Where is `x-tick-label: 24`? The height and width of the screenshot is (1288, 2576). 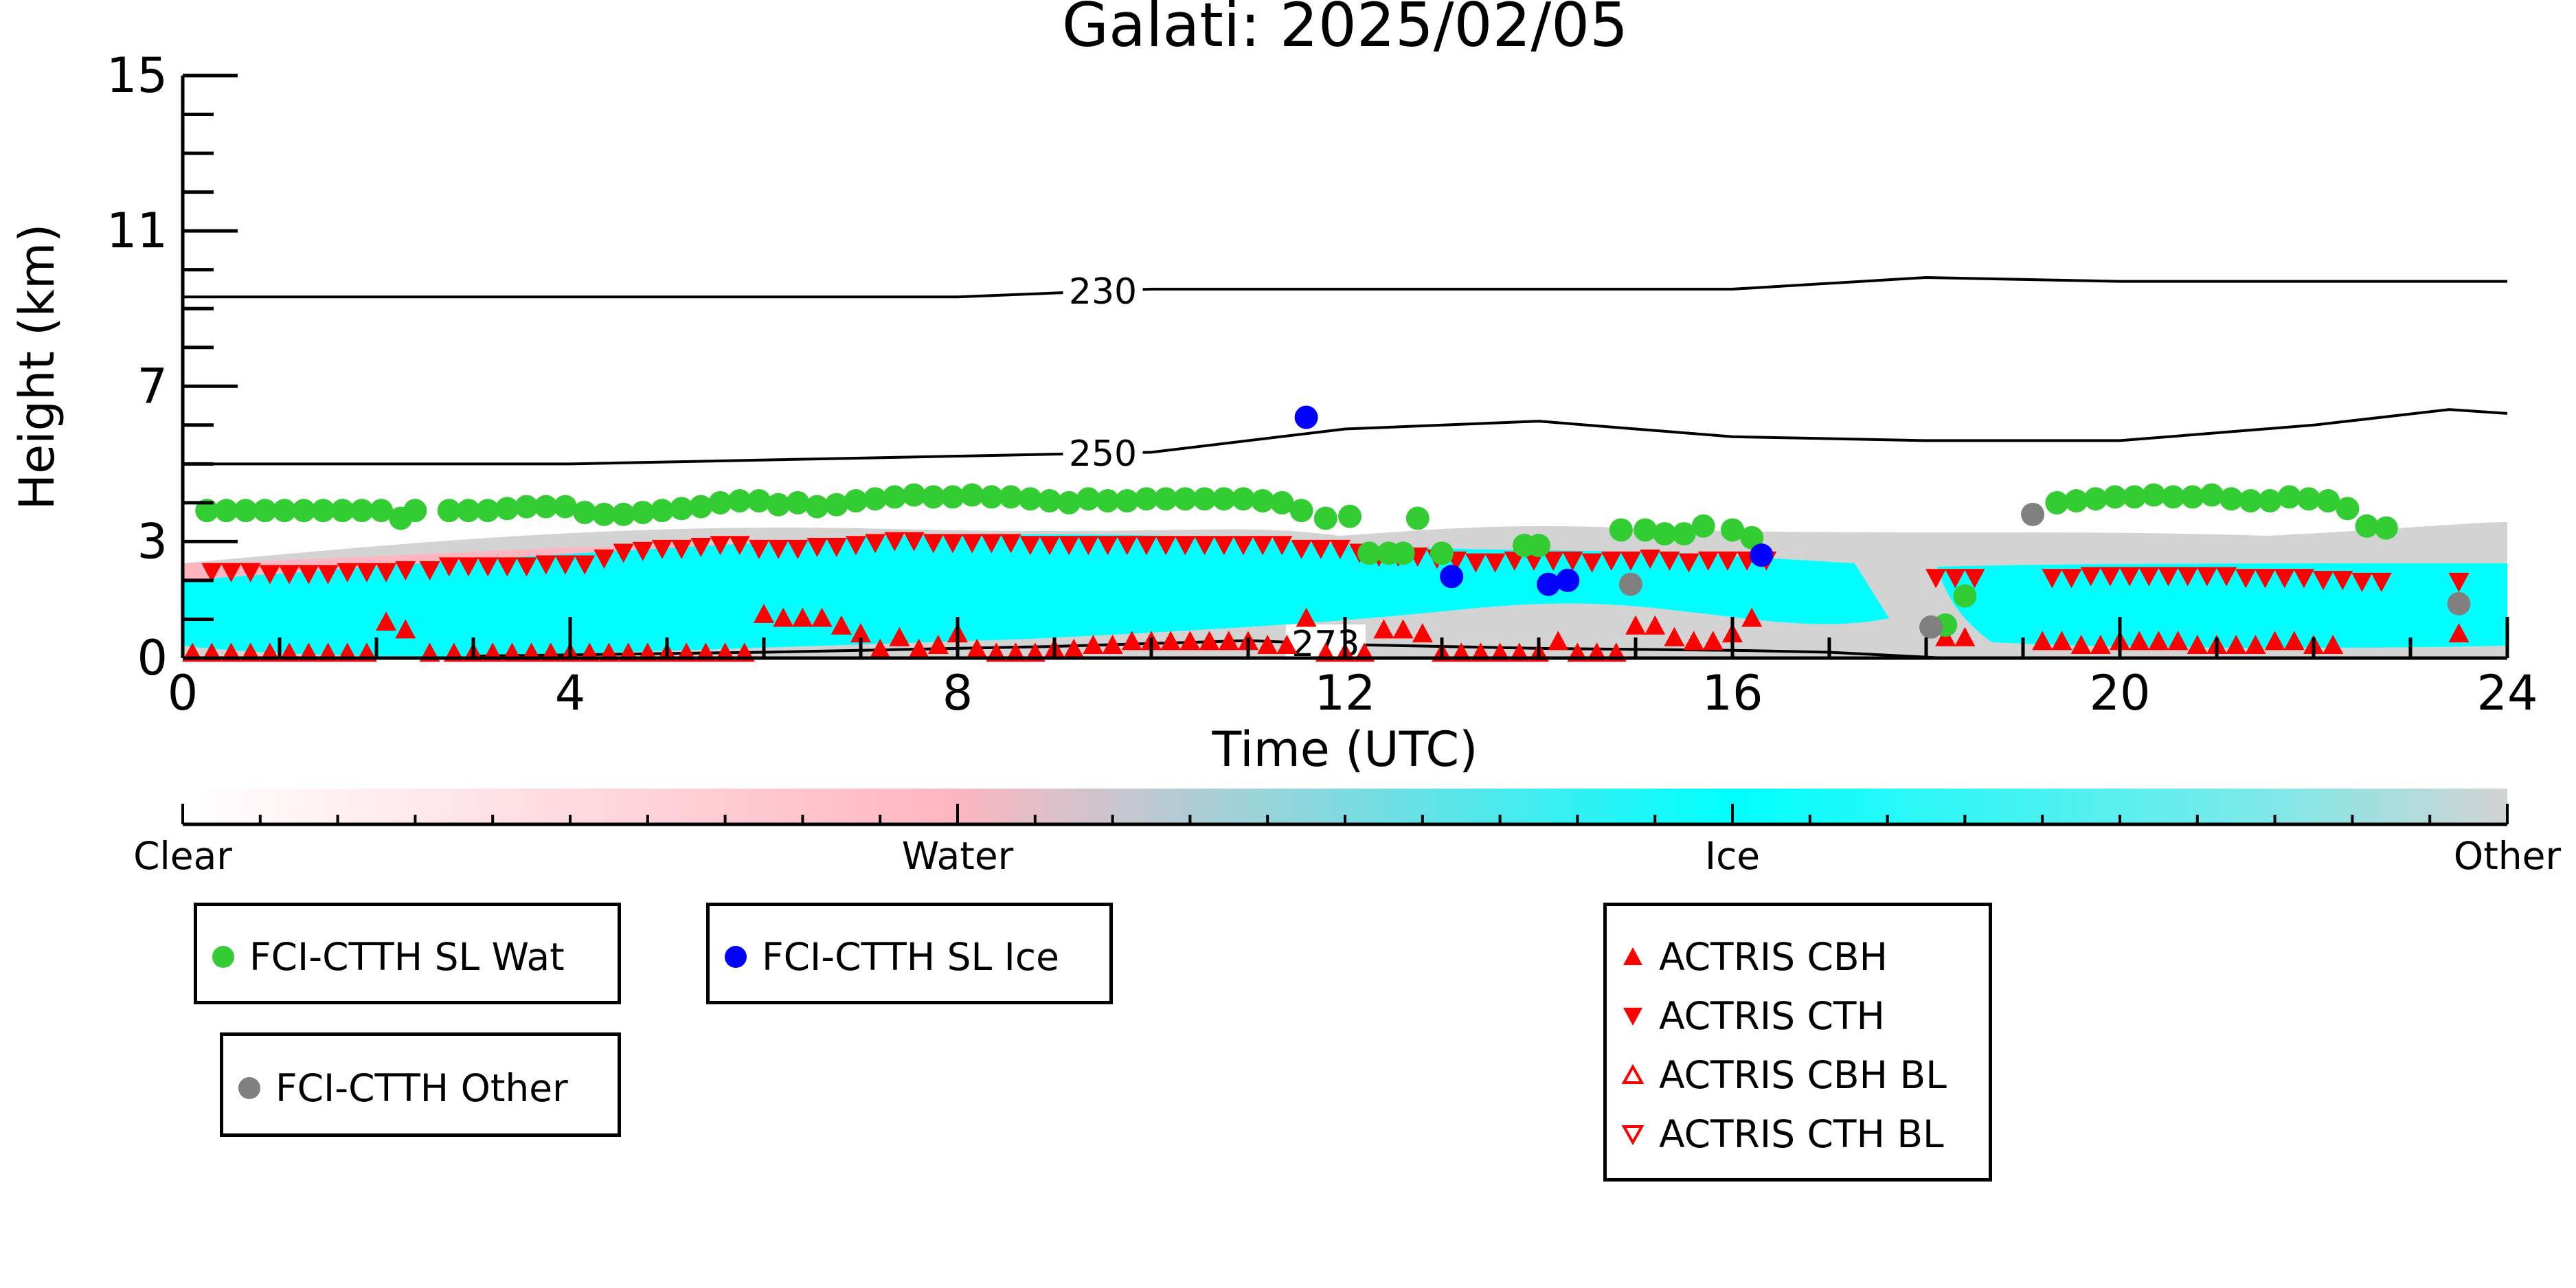 x-tick-label: 24 is located at coordinates (2507, 693).